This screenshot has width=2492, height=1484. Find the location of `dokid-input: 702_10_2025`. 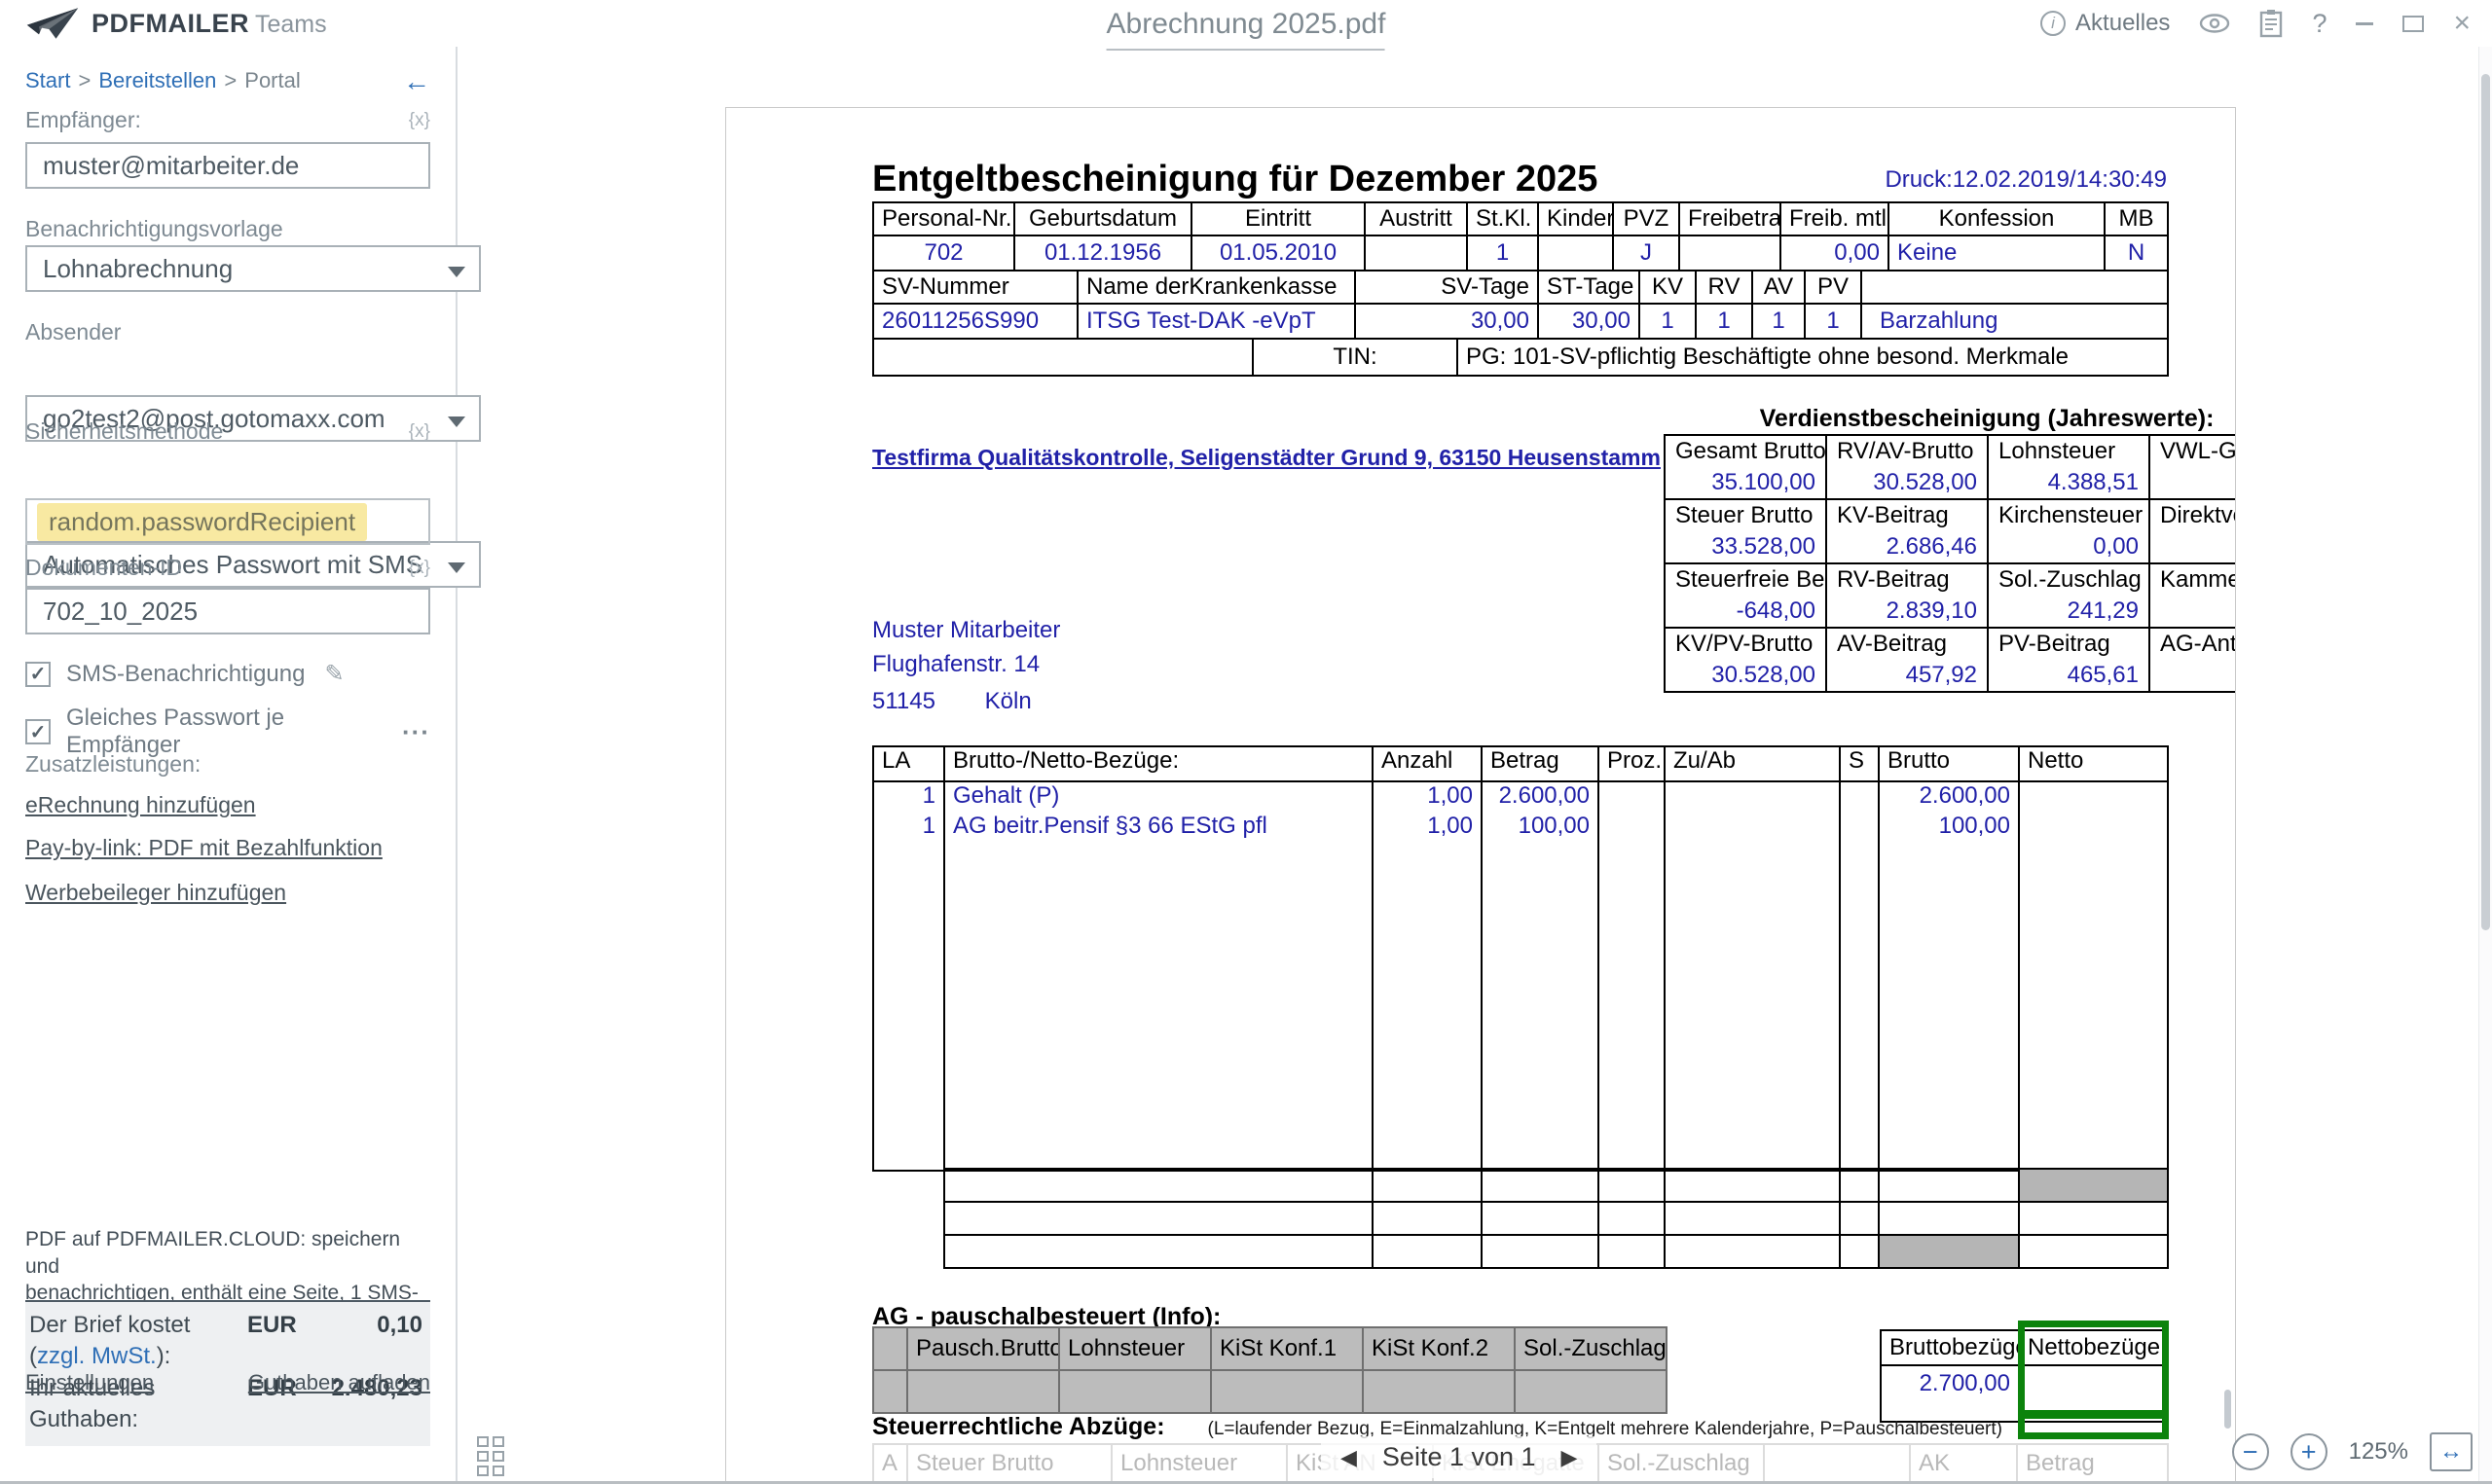

dokid-input: 702_10_2025 is located at coordinates (227, 611).